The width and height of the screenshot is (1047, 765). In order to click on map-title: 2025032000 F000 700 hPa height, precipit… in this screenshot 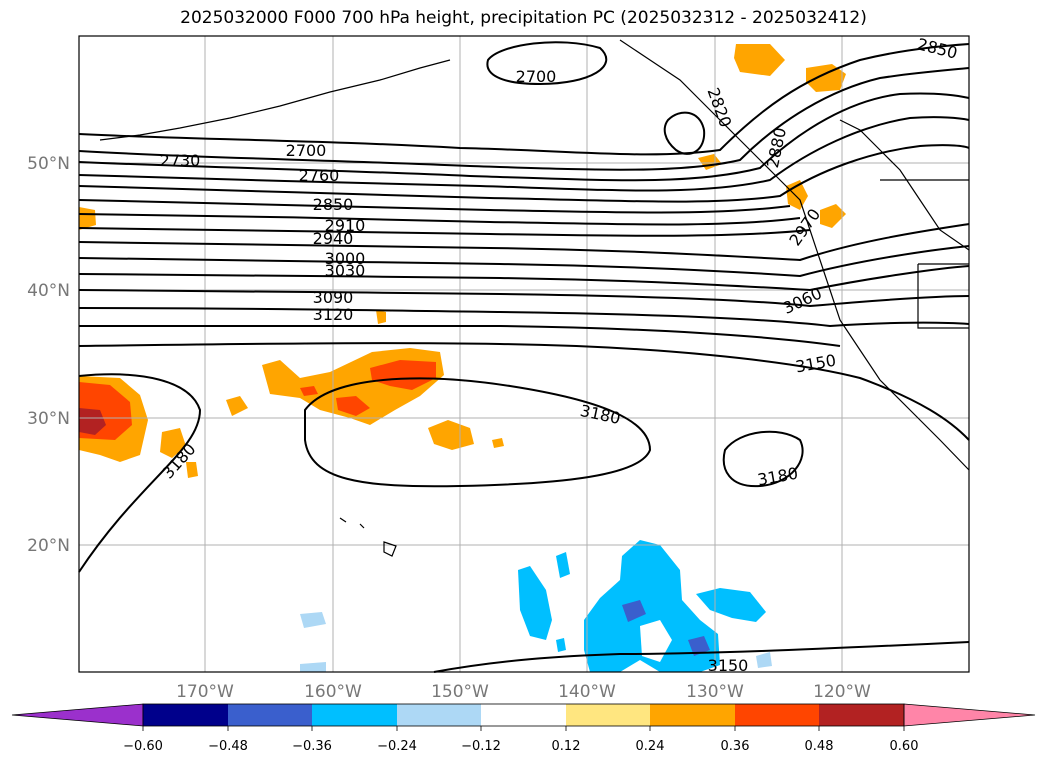, I will do `click(523, 18)`.